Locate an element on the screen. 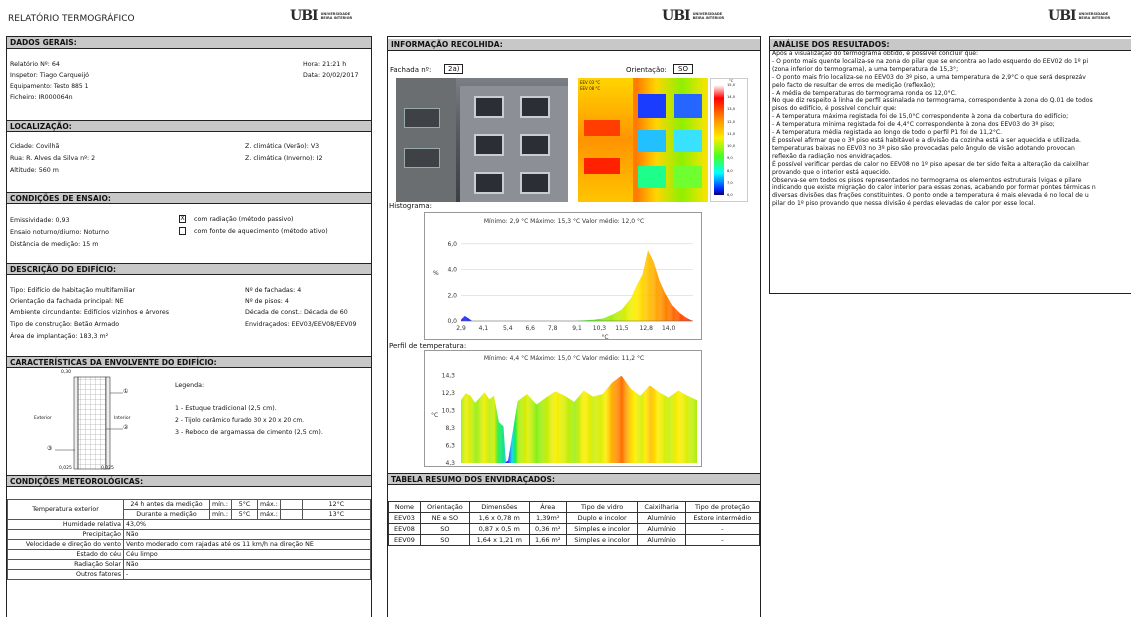 This screenshot has width=1131, height=617. weather-value: Céu limpo is located at coordinates (247, 554).